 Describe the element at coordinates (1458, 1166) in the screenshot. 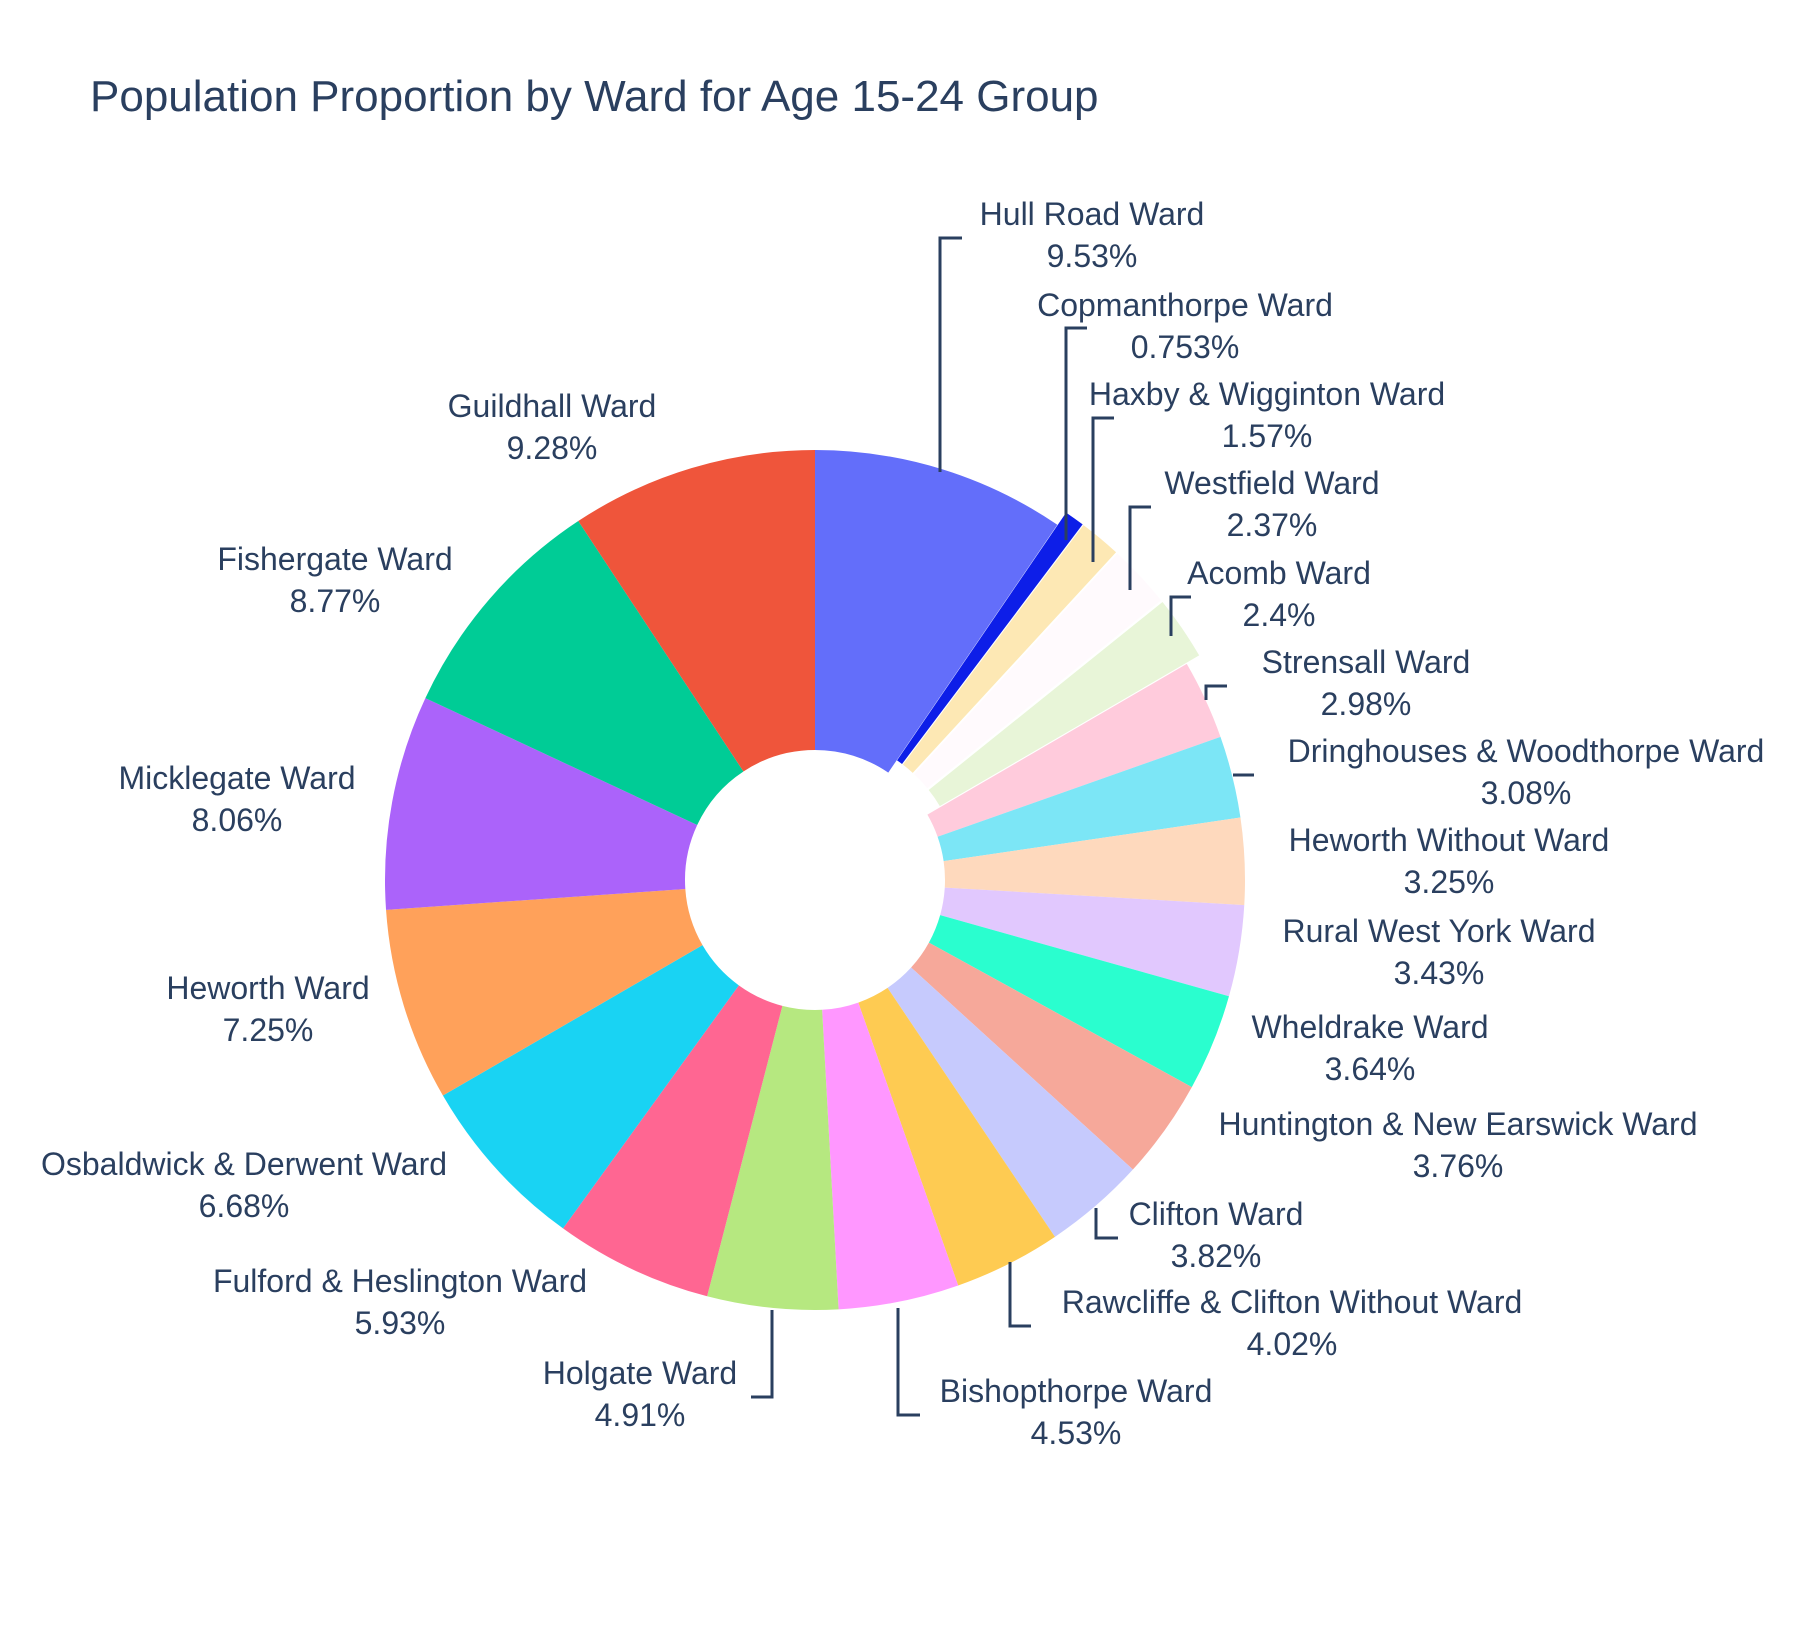

I see `slice-value-huntington-and-new-earswick-ward: 3.76%` at that location.